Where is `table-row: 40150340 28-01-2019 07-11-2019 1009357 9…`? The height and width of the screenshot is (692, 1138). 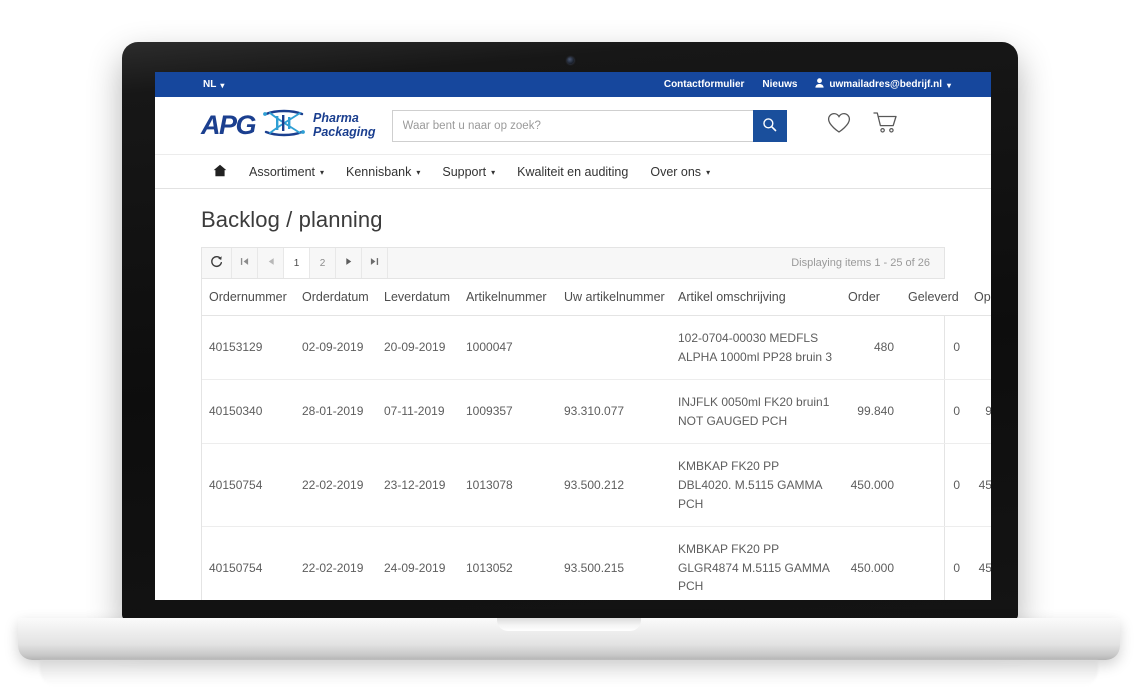 table-row: 40150340 28-01-2019 07-11-2019 1009357 9… is located at coordinates (596, 412).